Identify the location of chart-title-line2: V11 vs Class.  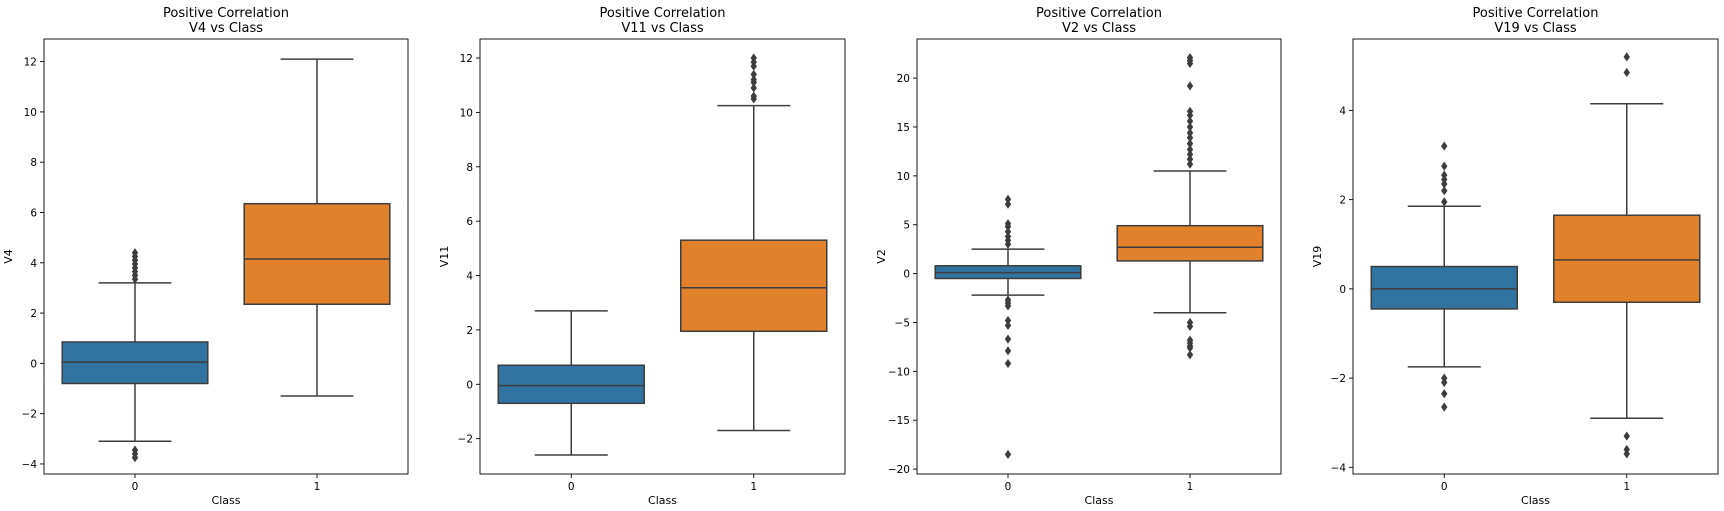
(662, 28).